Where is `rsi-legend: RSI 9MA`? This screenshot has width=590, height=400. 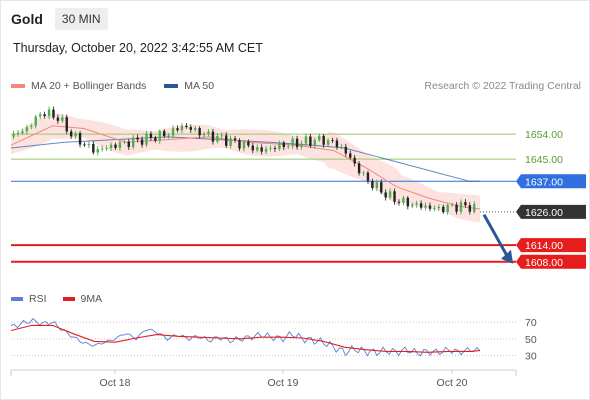 rsi-legend: RSI 9MA is located at coordinates (64, 299).